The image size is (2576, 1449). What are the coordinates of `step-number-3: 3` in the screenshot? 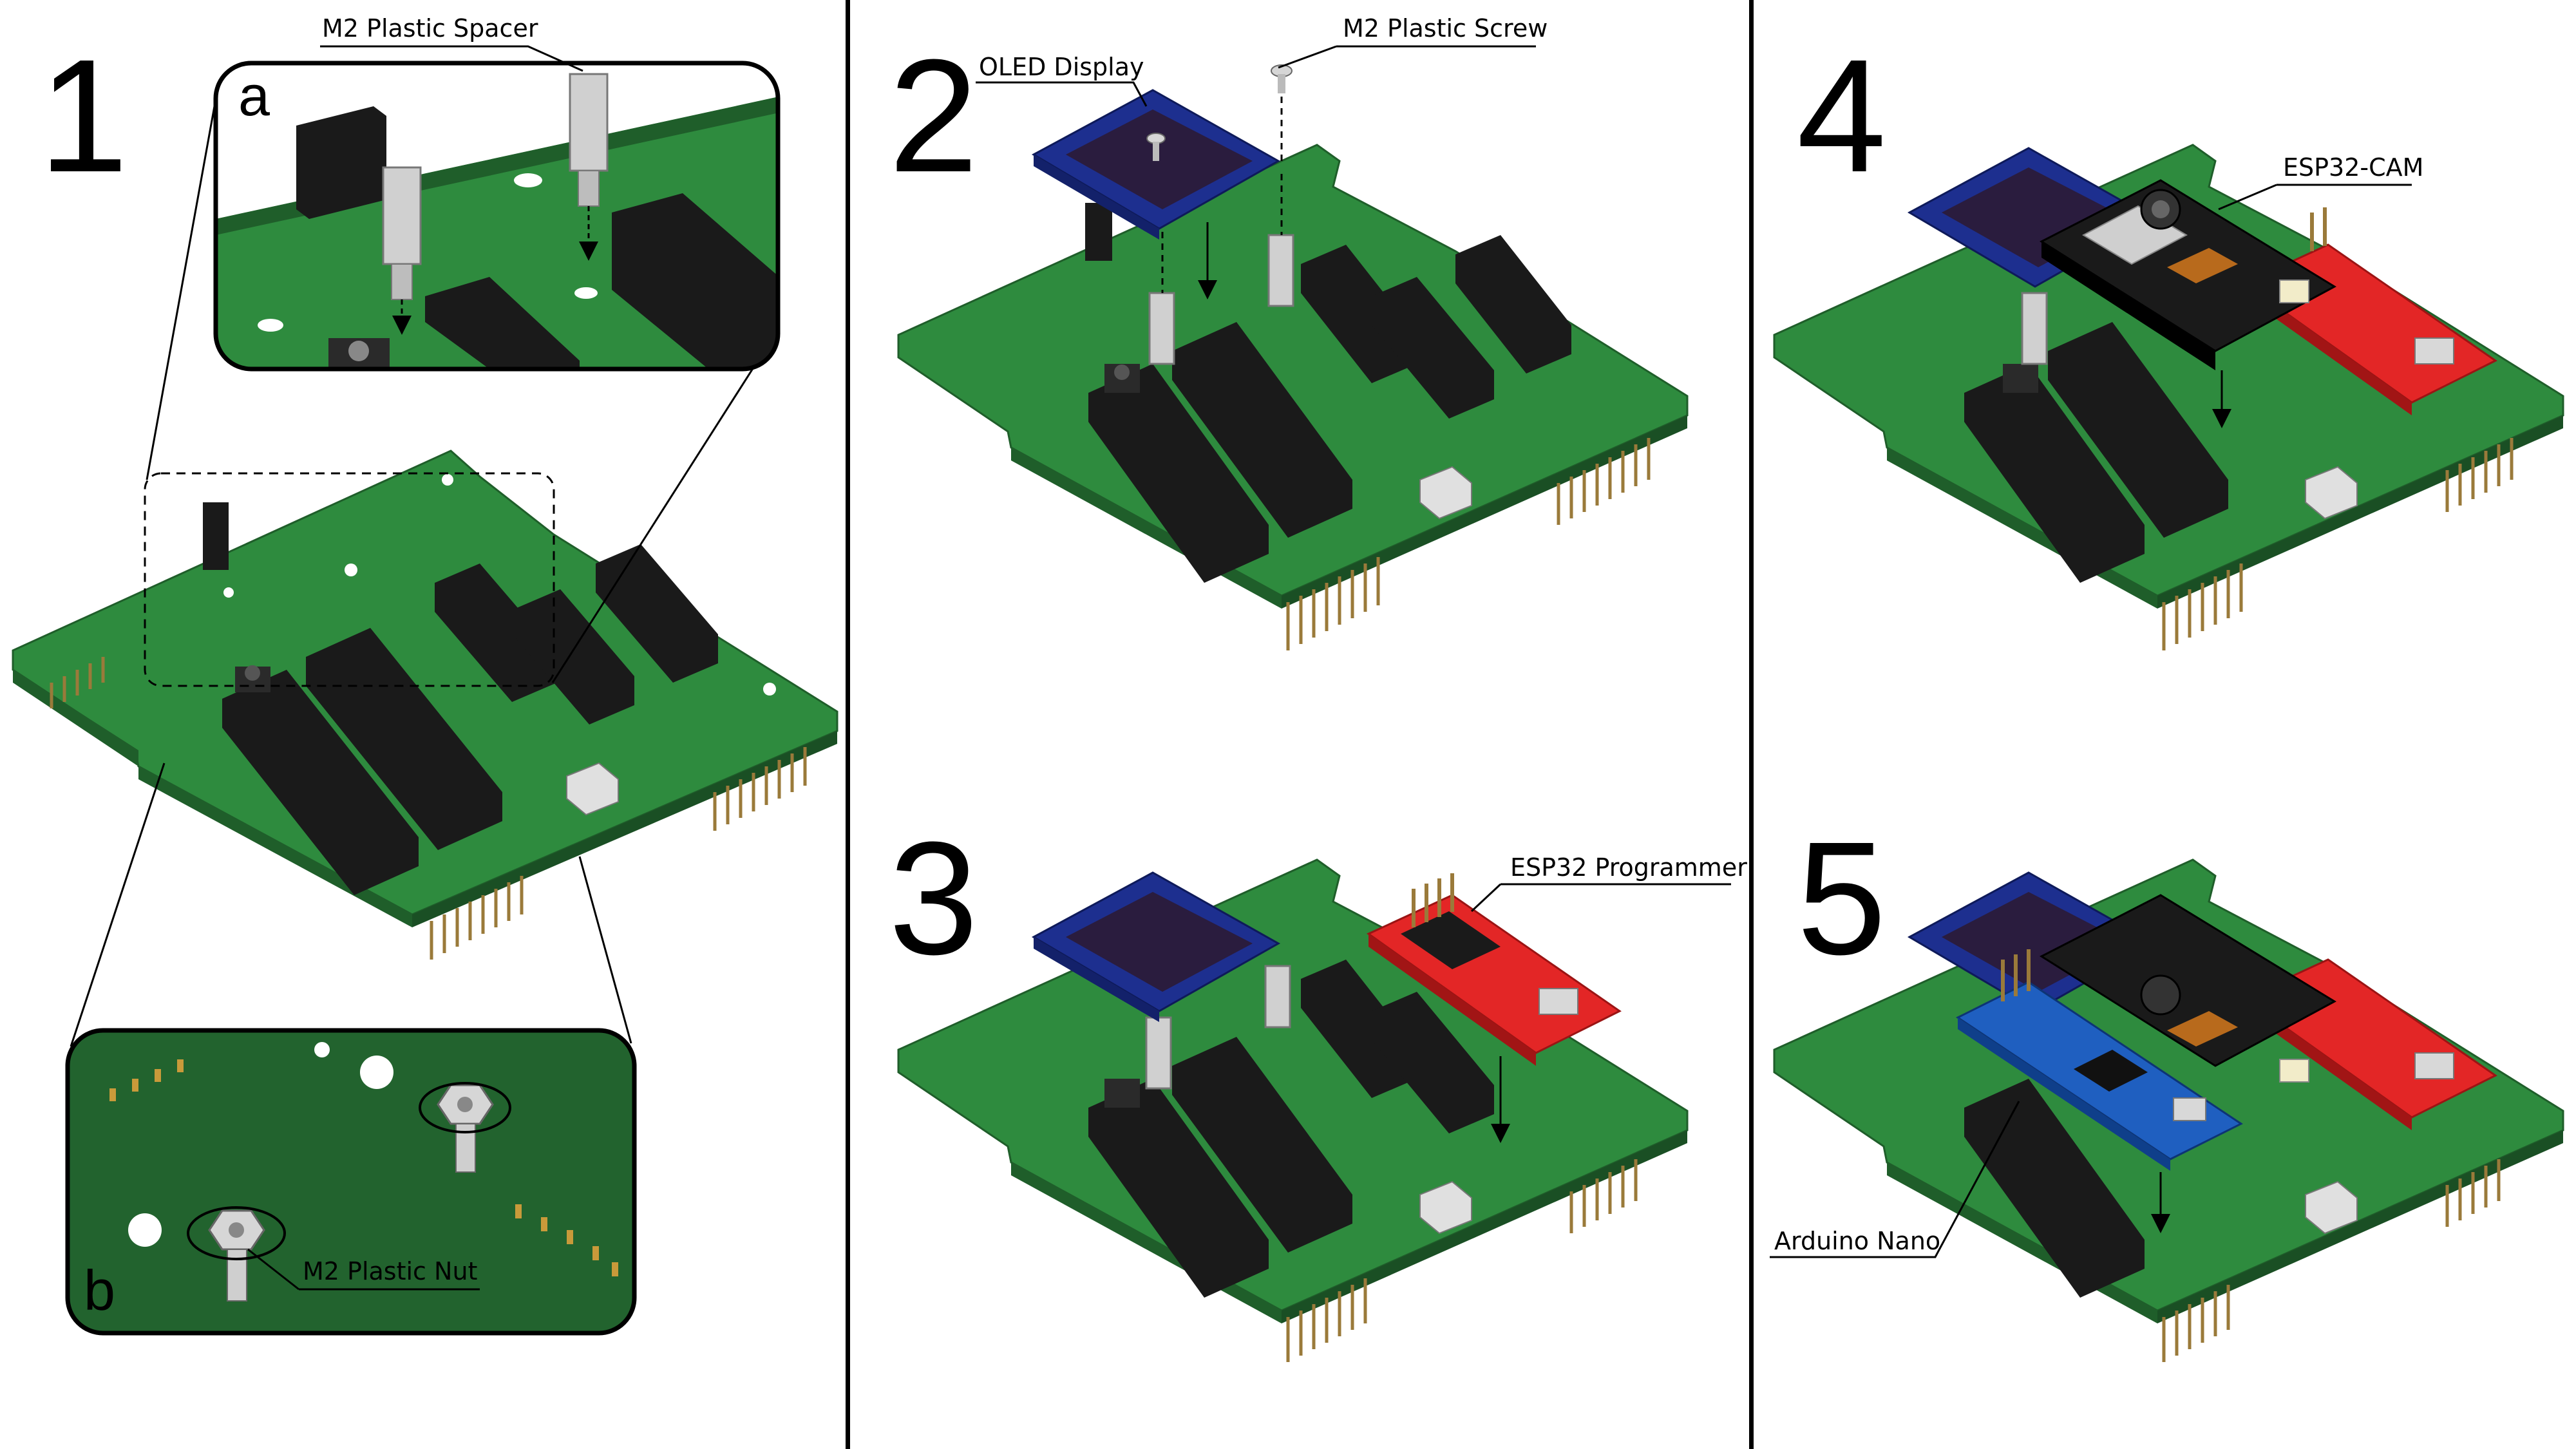 It's located at (934, 898).